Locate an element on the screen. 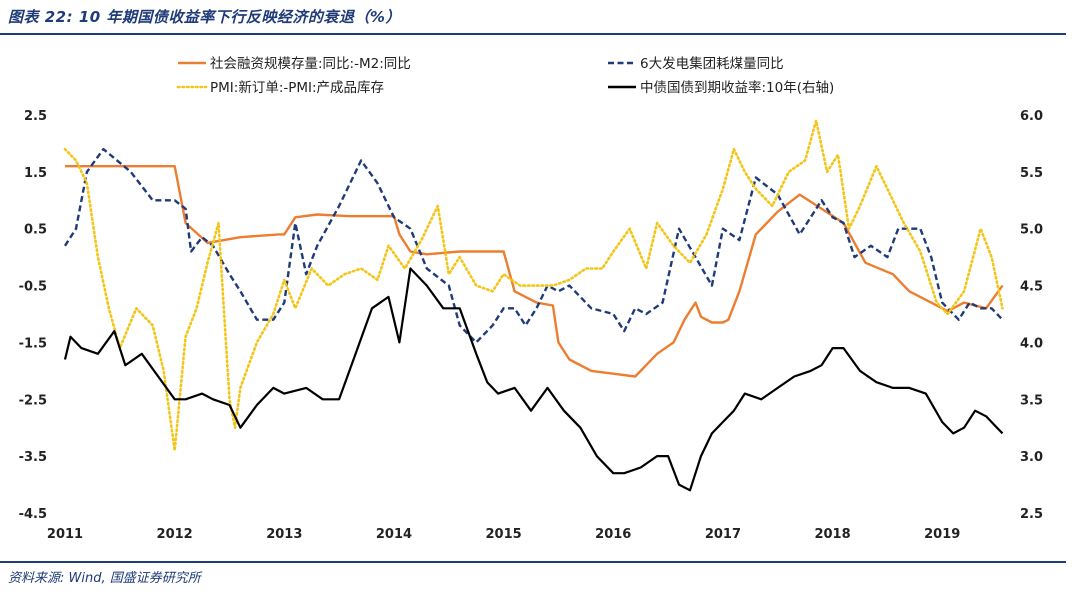  y-left-tick-label: -4.5 is located at coordinates (33, 514).